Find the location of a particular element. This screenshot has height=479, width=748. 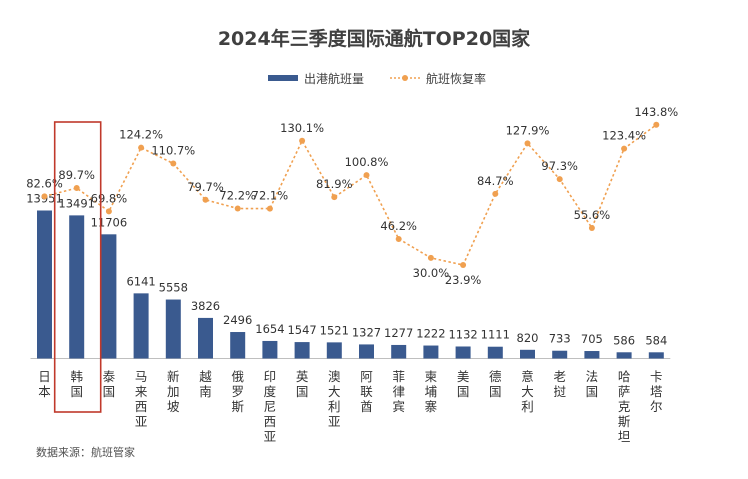

line-value-label-0: 82.6% is located at coordinates (44, 183).